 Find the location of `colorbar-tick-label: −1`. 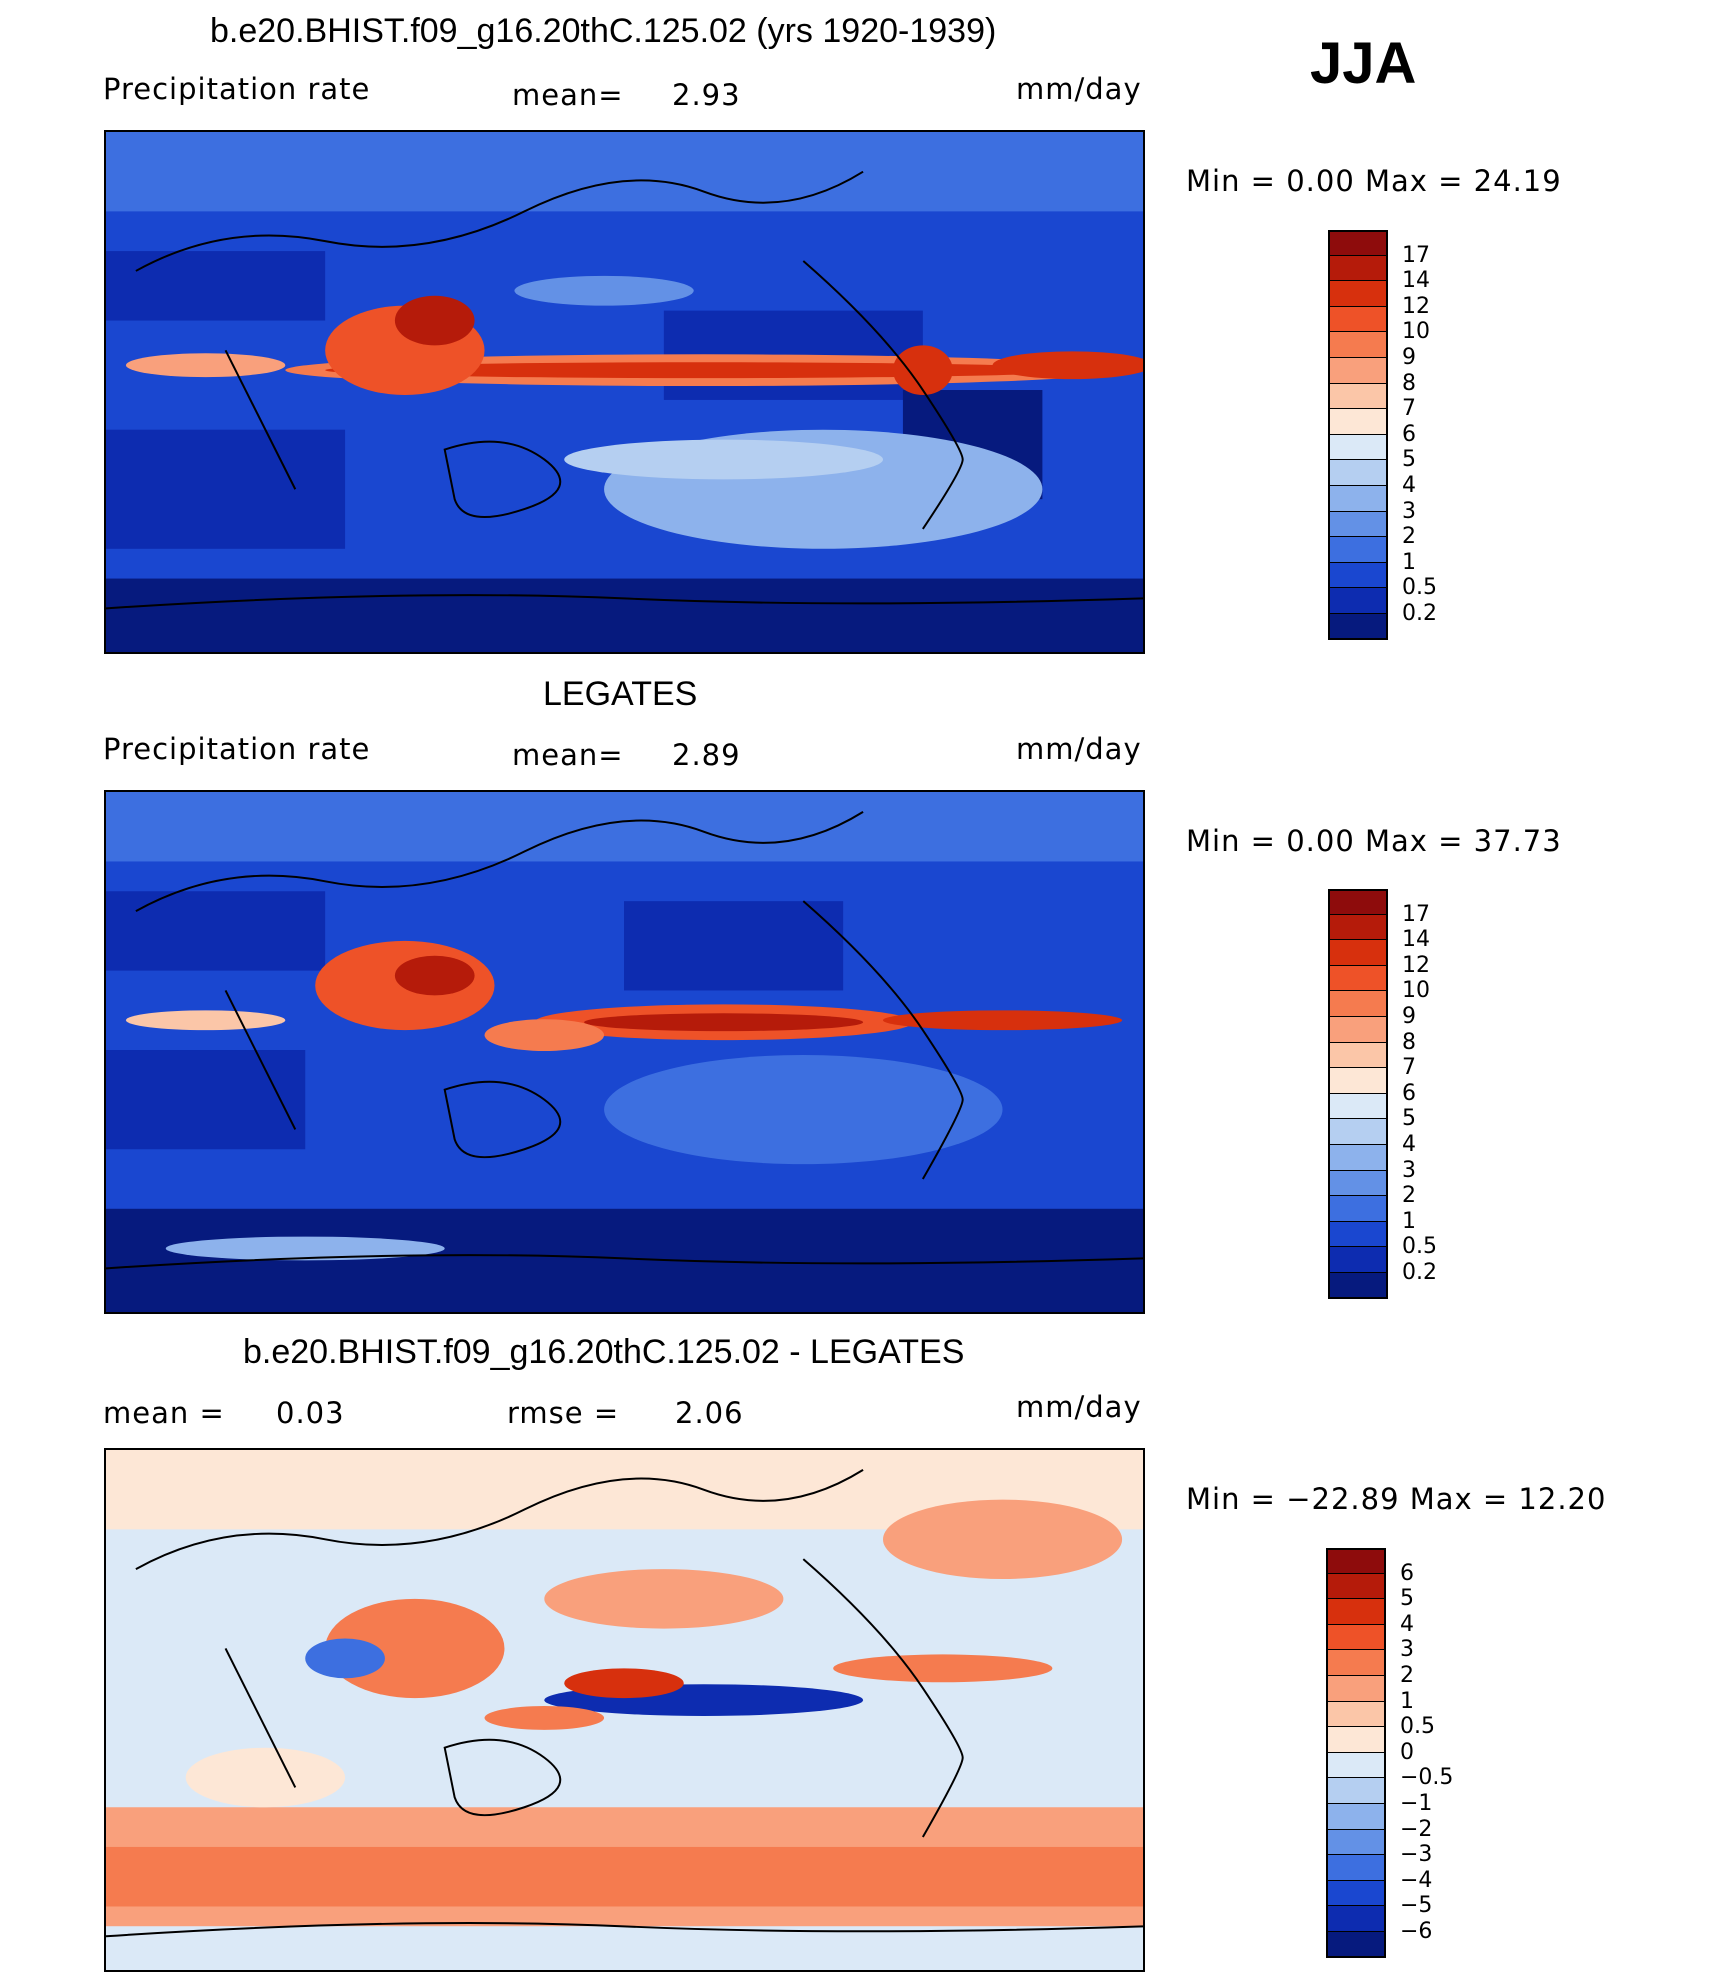

colorbar-tick-label: −1 is located at coordinates (1416, 1803).